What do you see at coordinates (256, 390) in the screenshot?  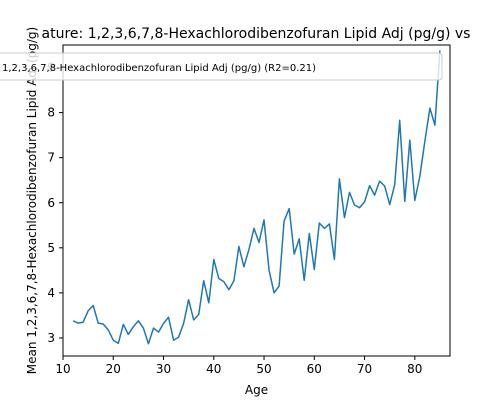 I see `x-axis-label: Age` at bounding box center [256, 390].